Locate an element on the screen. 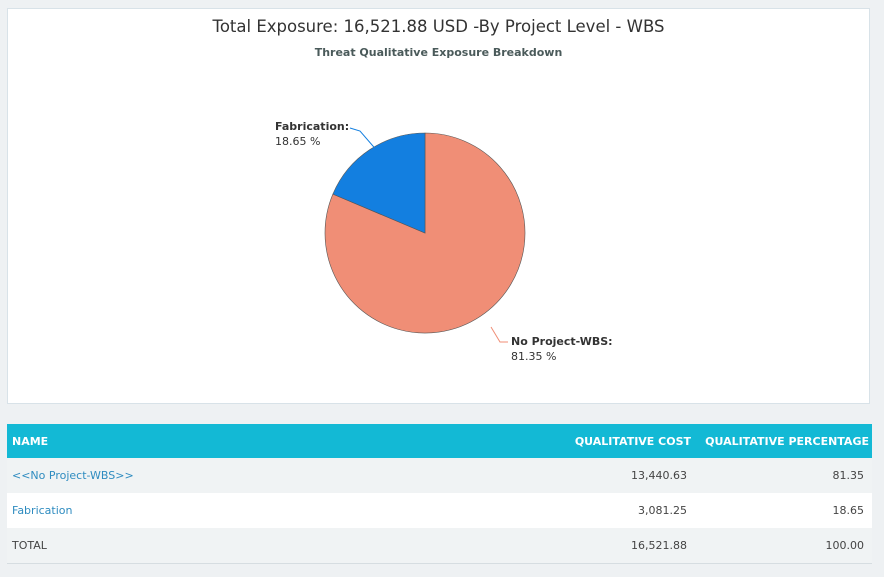  total-label: TOTAL is located at coordinates (267, 546).